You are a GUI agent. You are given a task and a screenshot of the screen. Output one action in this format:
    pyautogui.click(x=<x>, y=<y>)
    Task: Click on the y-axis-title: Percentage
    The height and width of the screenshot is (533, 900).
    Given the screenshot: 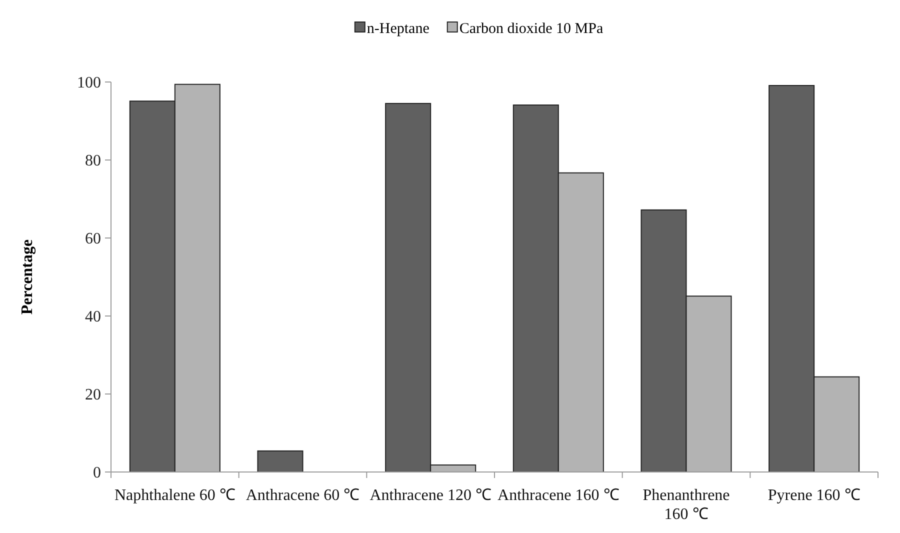 What is the action you would take?
    pyautogui.click(x=27, y=277)
    